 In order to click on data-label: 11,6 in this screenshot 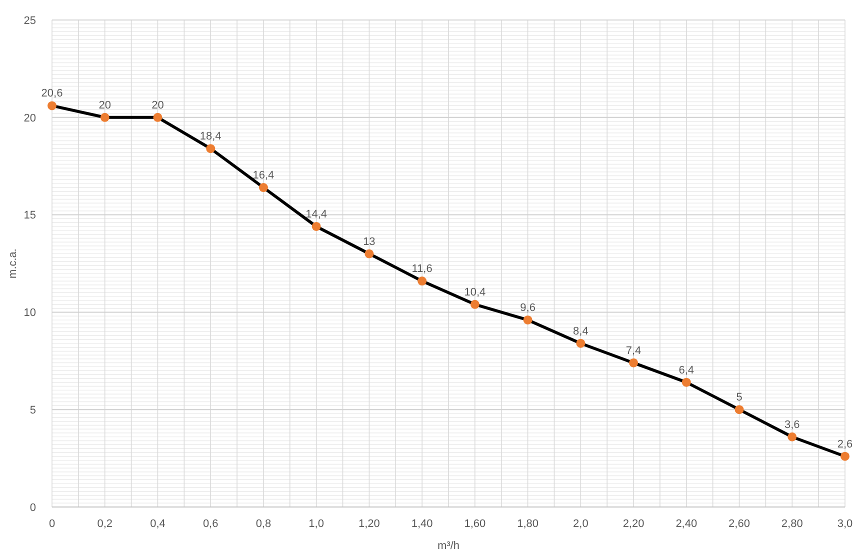, I will do `click(422, 269)`.